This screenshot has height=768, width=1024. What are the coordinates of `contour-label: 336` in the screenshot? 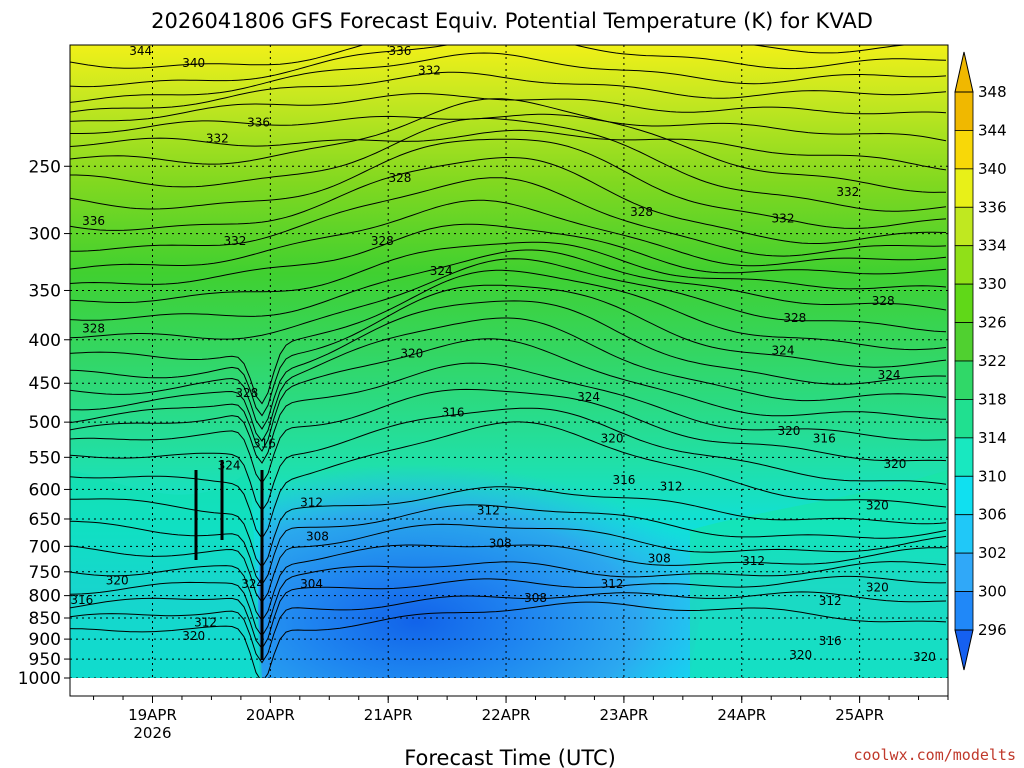 It's located at (258, 122).